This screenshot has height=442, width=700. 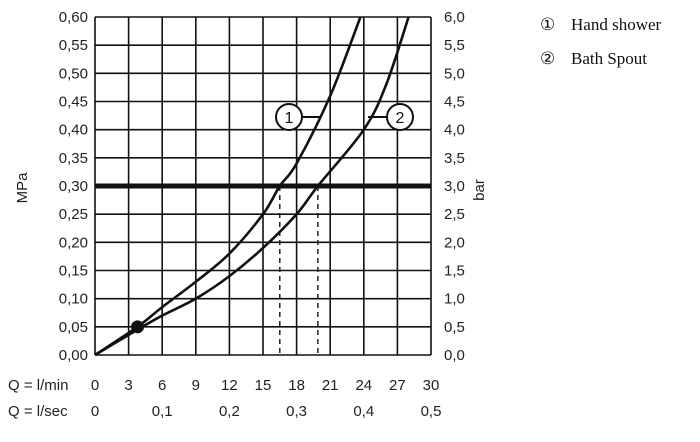 I want to click on y-tick-left: 0,40, so click(x=73, y=130).